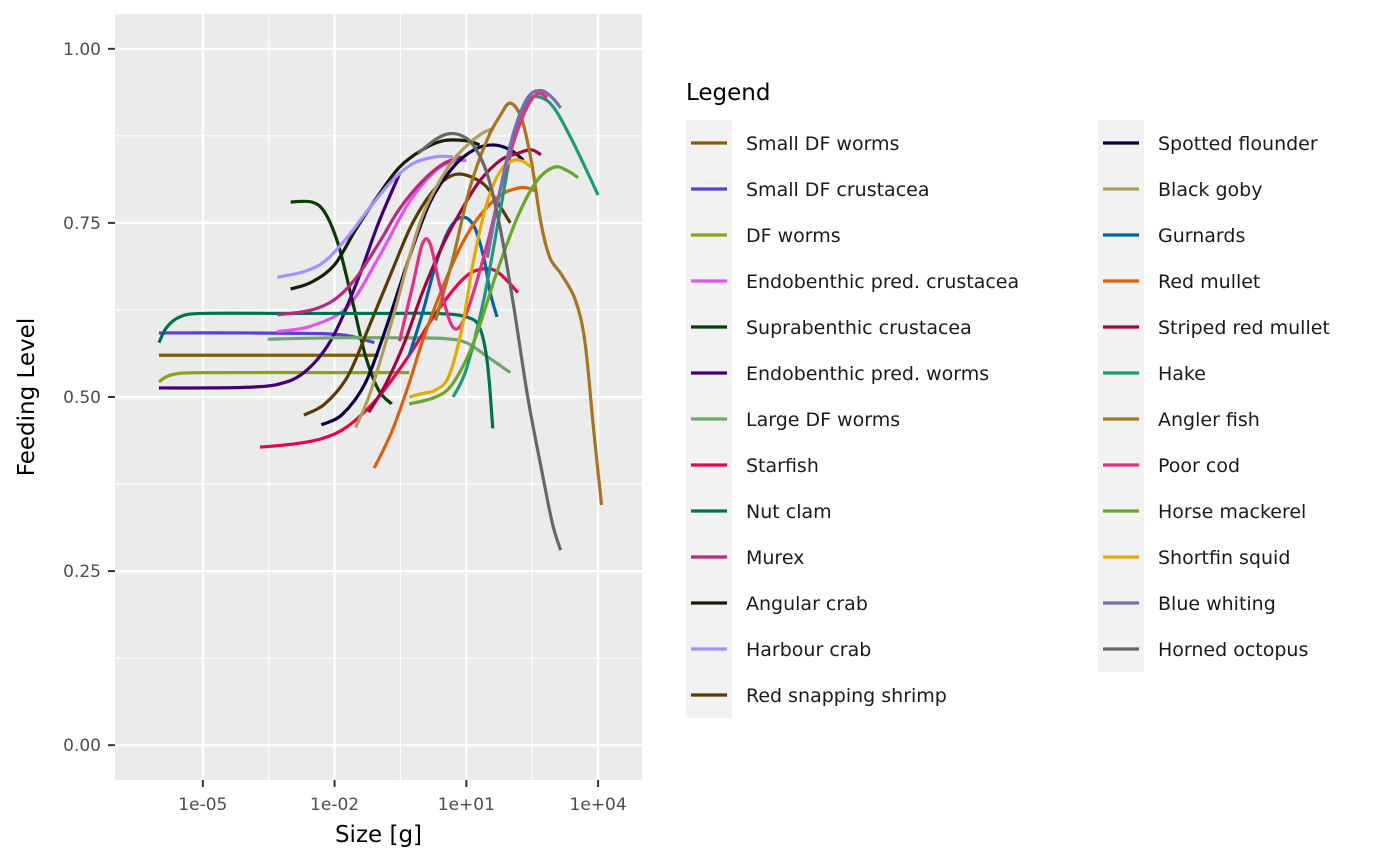 The width and height of the screenshot is (1400, 865). I want to click on y-tick-label: 0.50, so click(82, 398).